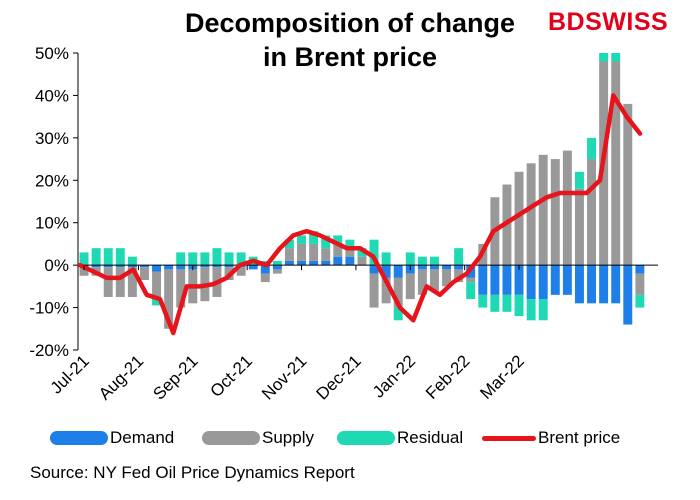  I want to click on legend-label-residual: Residual, so click(430, 437).